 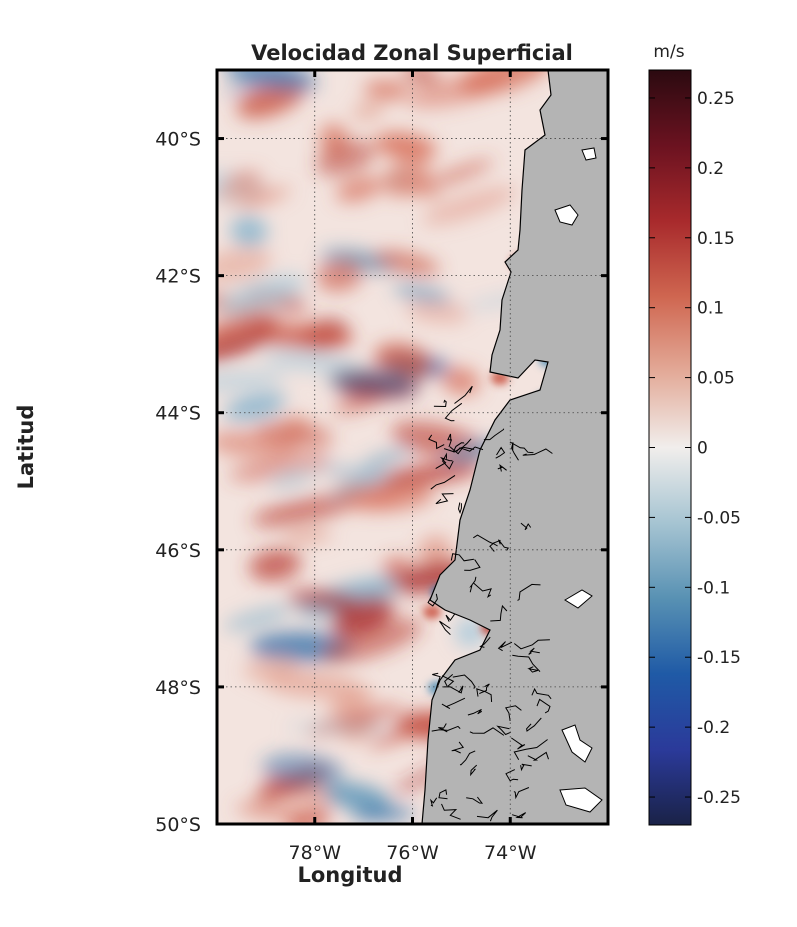 What do you see at coordinates (719, 518) in the screenshot?
I see `colorbar-tick-label: -0.05` at bounding box center [719, 518].